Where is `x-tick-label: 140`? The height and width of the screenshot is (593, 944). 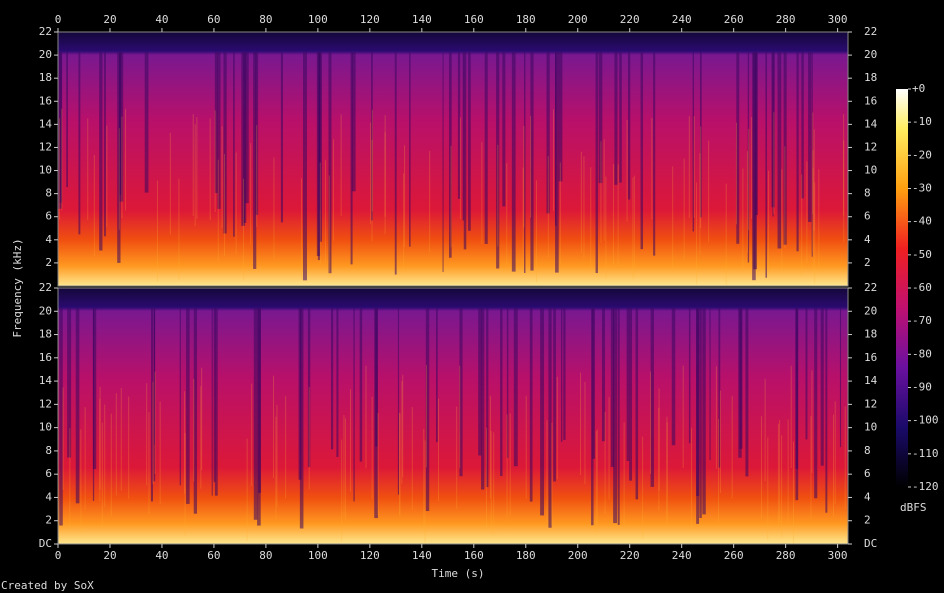
x-tick-label: 140 is located at coordinates (422, 19).